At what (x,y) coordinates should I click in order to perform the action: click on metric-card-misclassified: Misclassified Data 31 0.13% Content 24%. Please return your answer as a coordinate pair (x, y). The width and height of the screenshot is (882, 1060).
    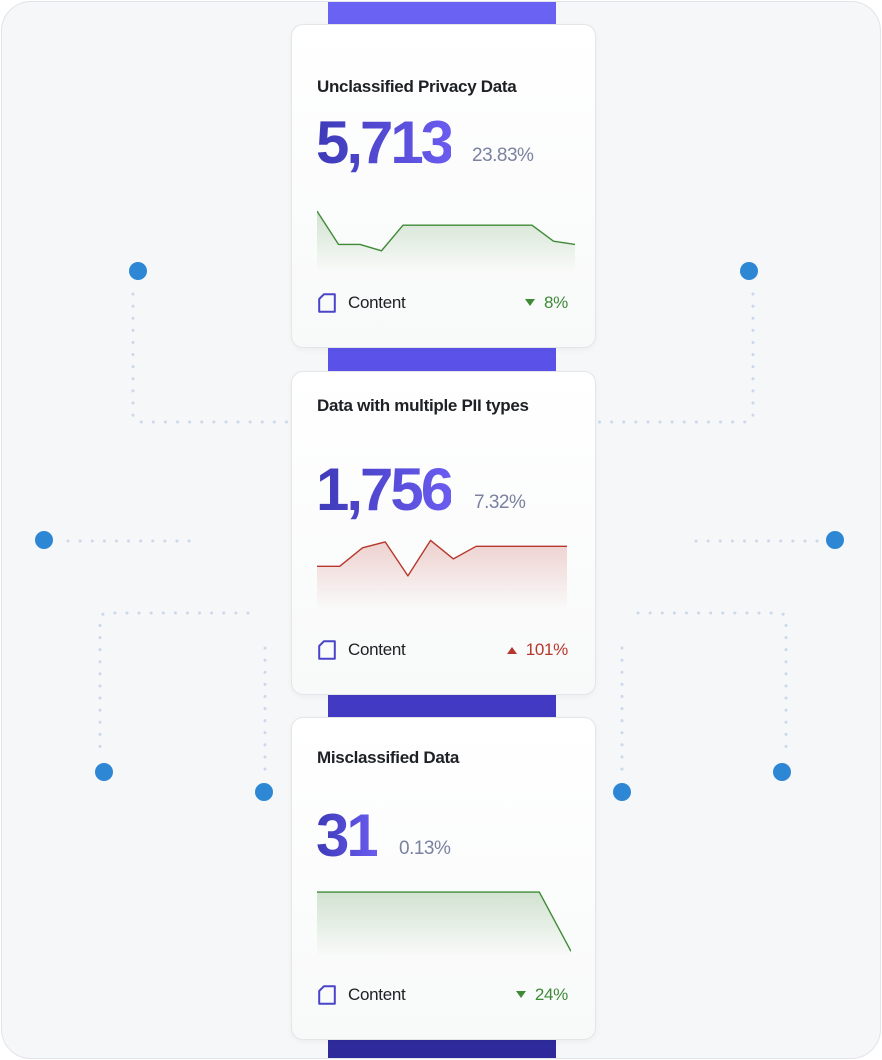
    Looking at the image, I should click on (443, 878).